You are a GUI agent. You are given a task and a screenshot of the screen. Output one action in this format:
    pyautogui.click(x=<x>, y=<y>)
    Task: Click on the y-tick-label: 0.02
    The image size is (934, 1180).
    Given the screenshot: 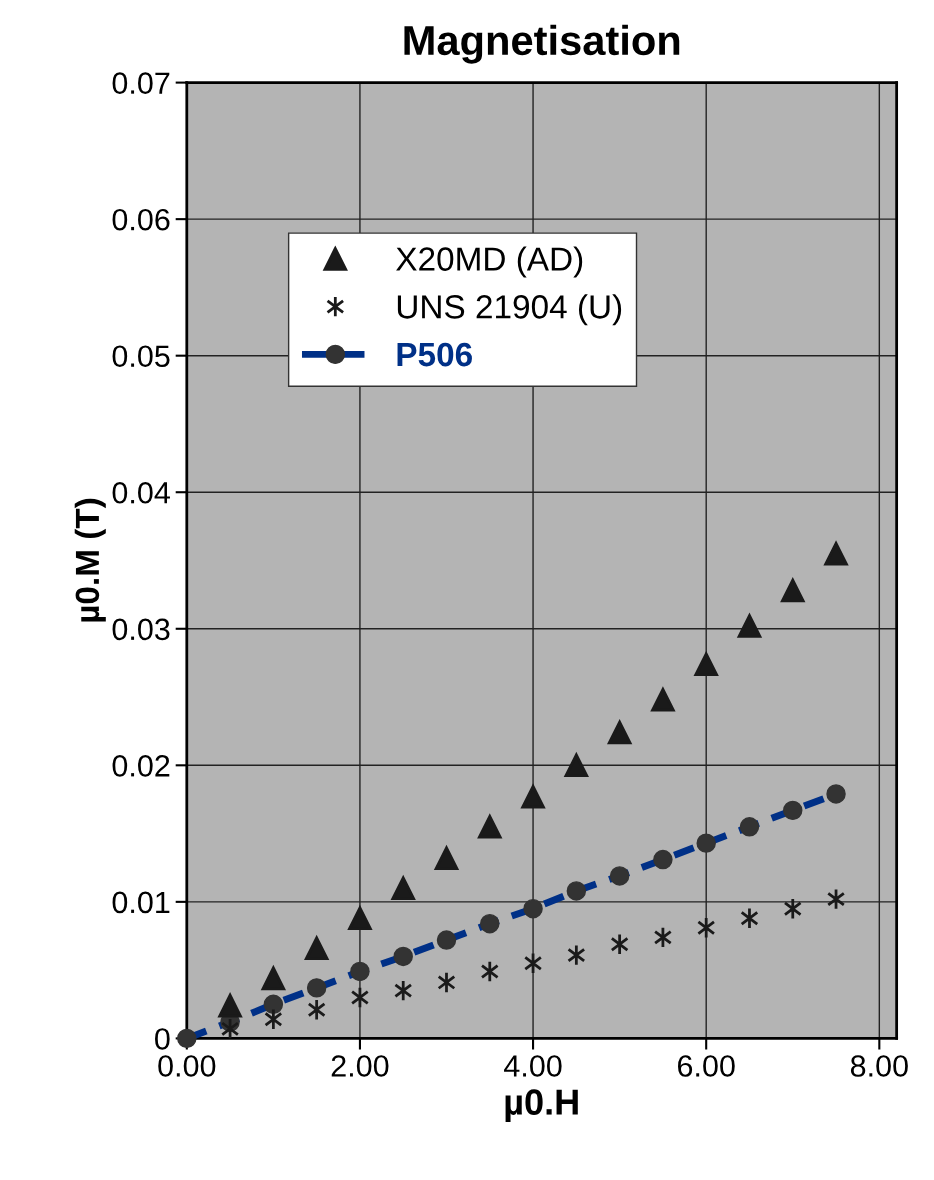 What is the action you would take?
    pyautogui.click(x=141, y=766)
    